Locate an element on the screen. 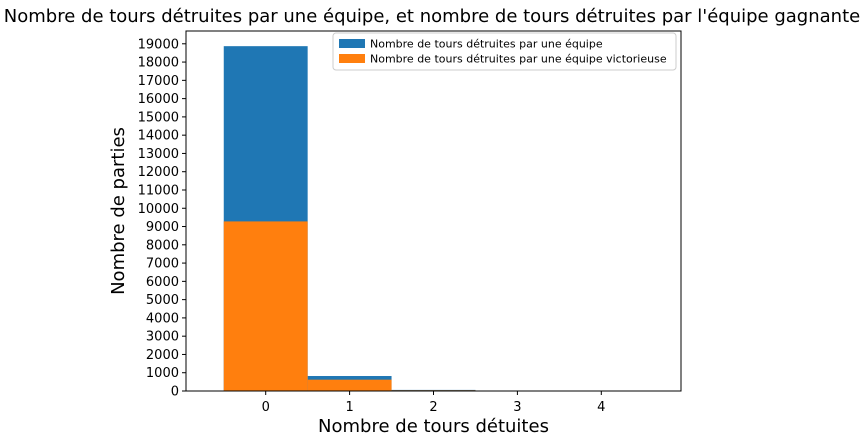 This screenshot has height=443, width=864. y-tick-label: 15000 is located at coordinates (158, 117).